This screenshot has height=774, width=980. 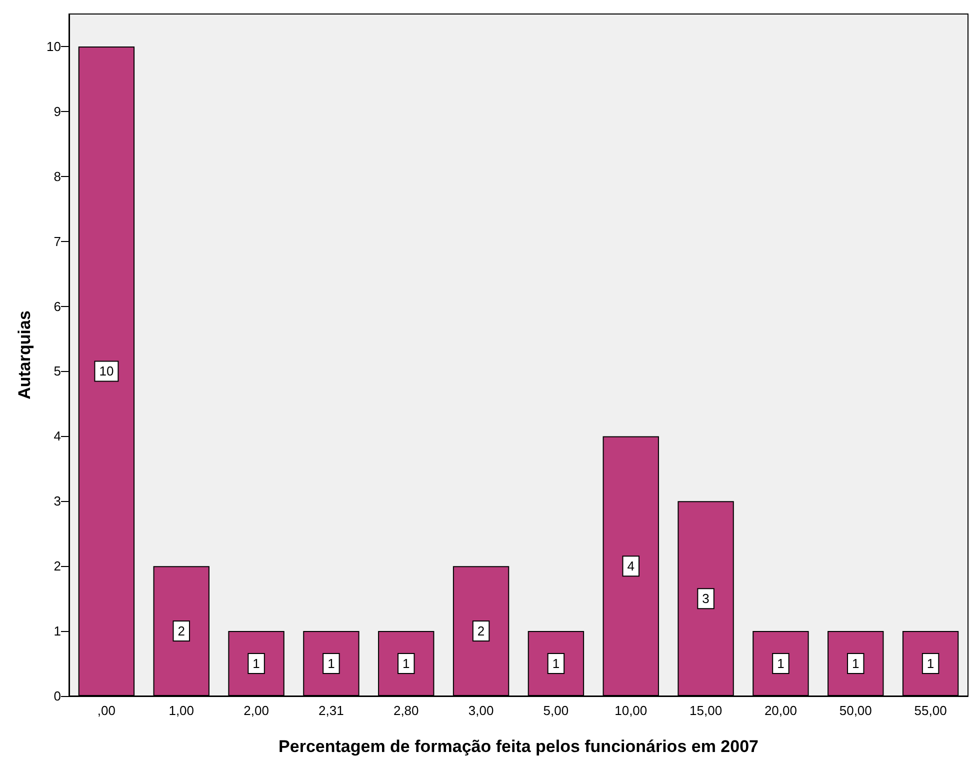 What do you see at coordinates (57, 566) in the screenshot?
I see `y-tick-label: 2` at bounding box center [57, 566].